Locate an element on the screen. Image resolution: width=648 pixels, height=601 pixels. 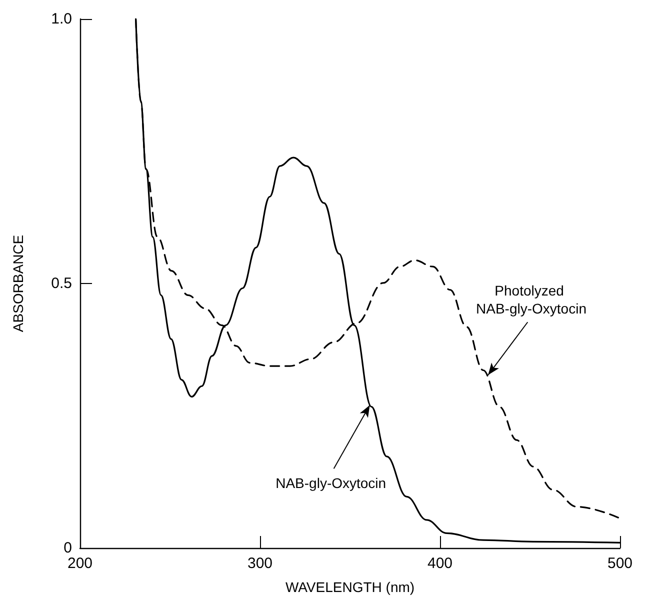
x-tick-label: 200 is located at coordinates (80, 563).